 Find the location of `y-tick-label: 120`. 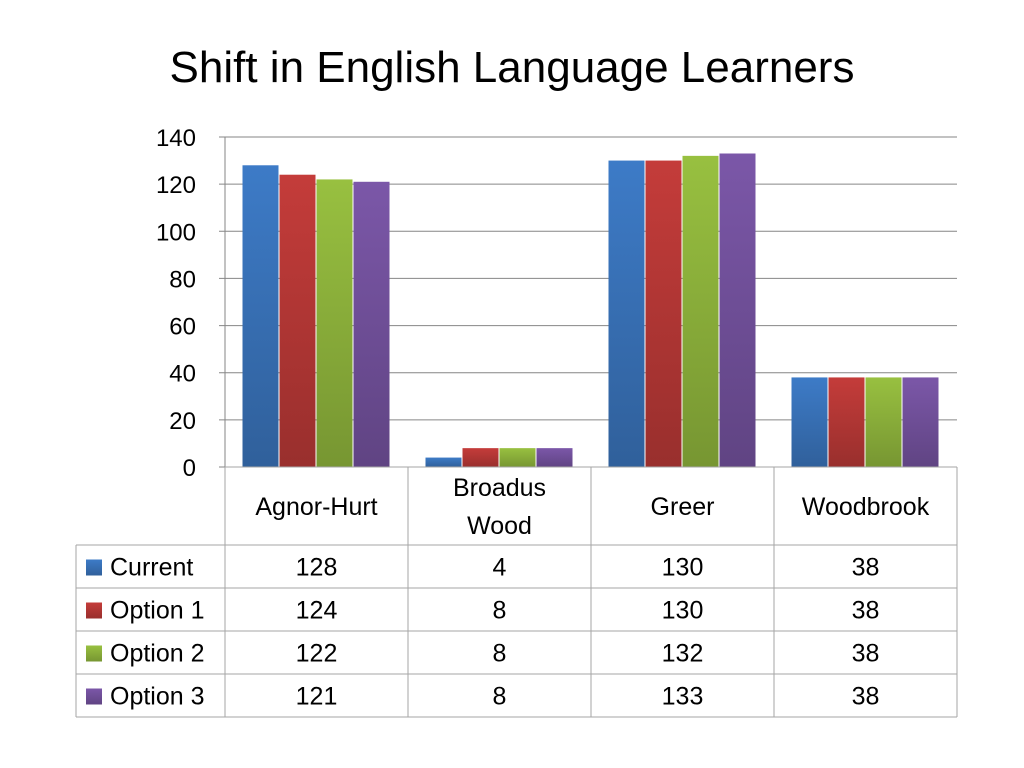

y-tick-label: 120 is located at coordinates (176, 185).